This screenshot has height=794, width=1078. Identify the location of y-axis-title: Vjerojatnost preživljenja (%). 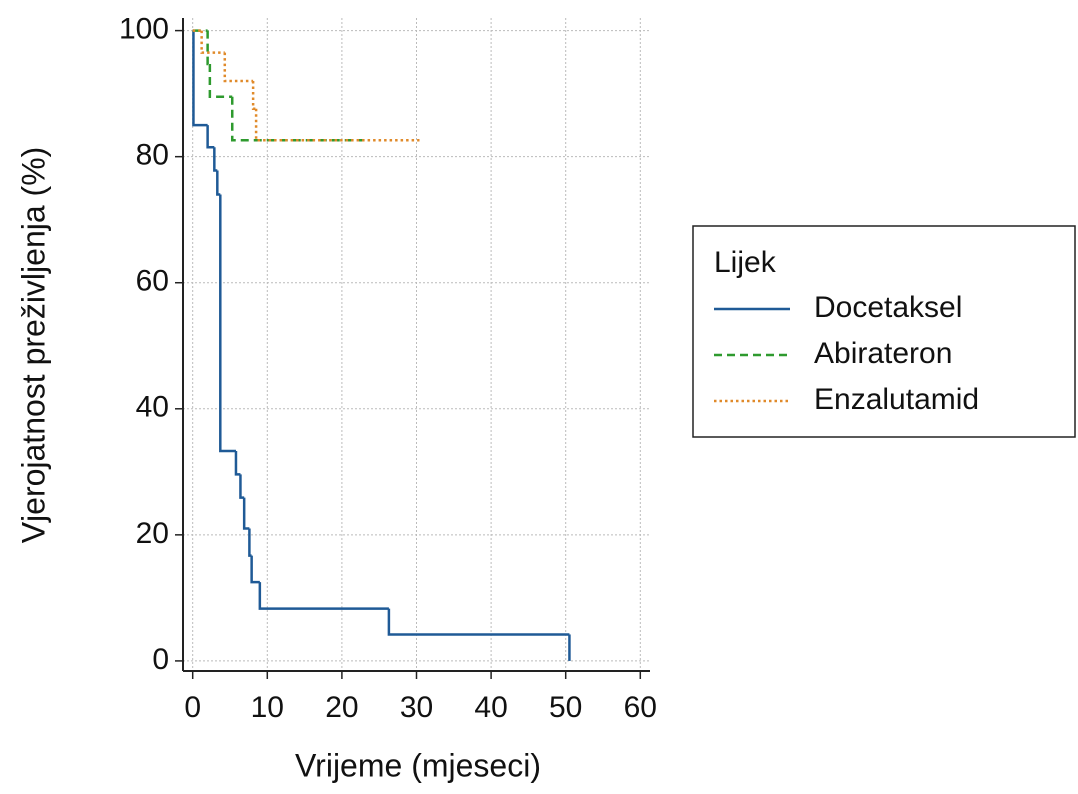
(33, 345).